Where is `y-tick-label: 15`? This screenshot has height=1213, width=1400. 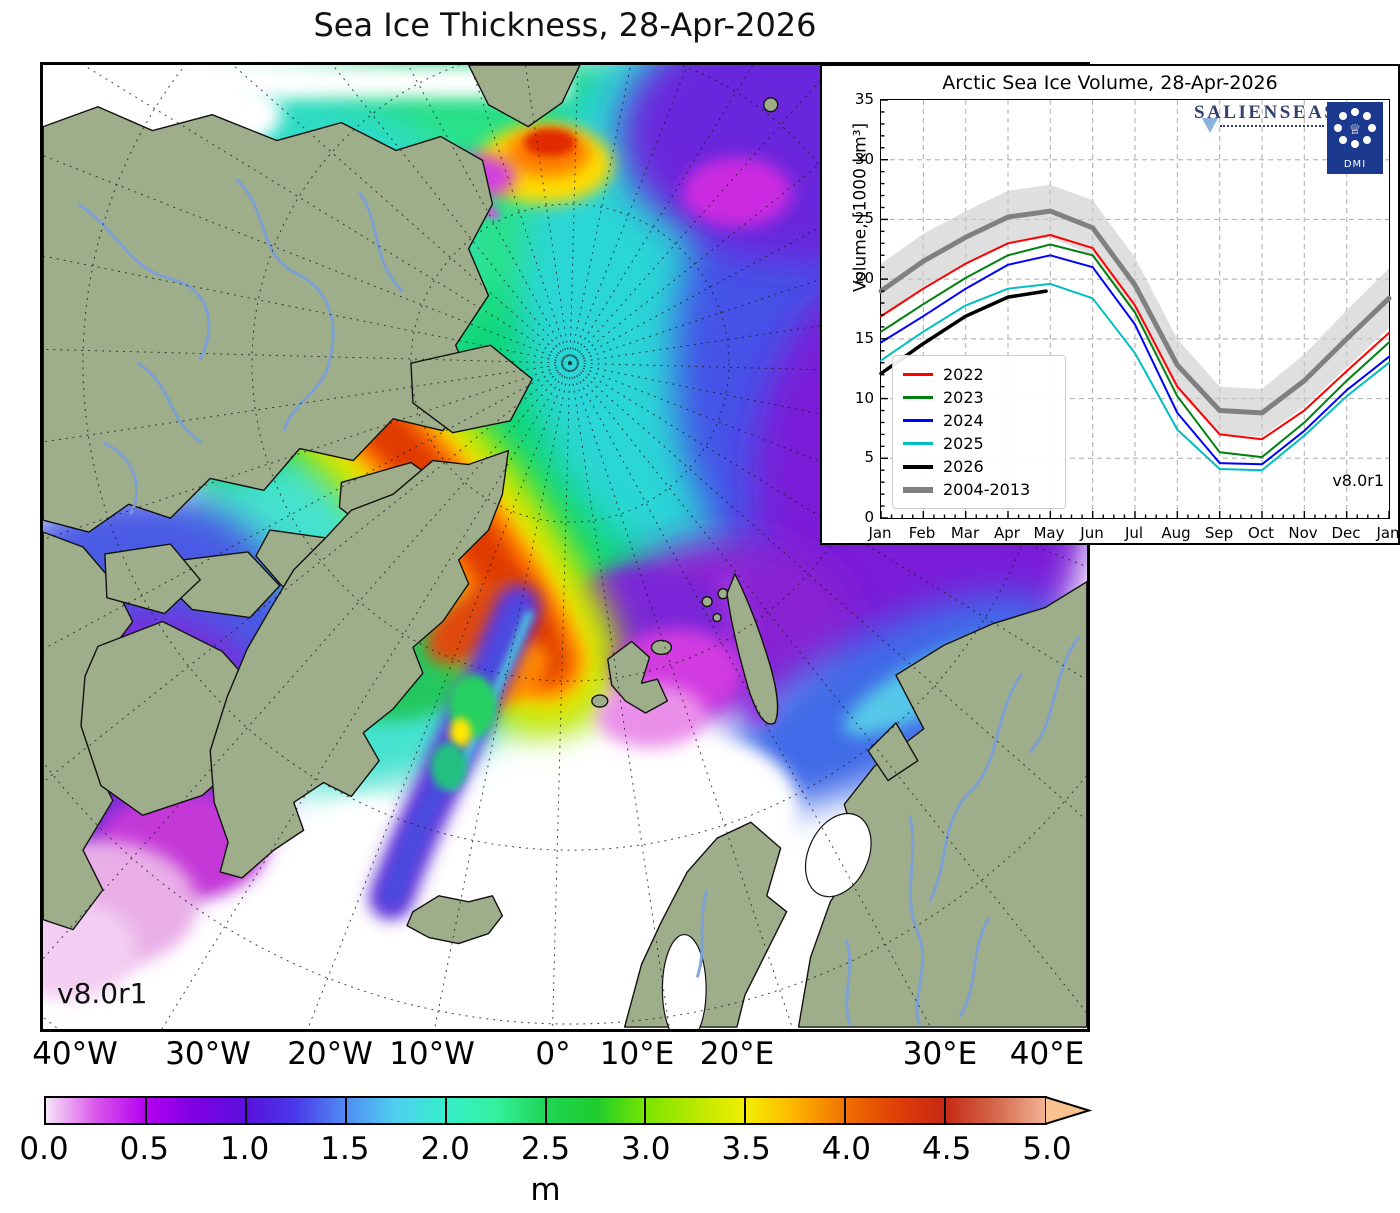 y-tick-label: 15 is located at coordinates (864, 338).